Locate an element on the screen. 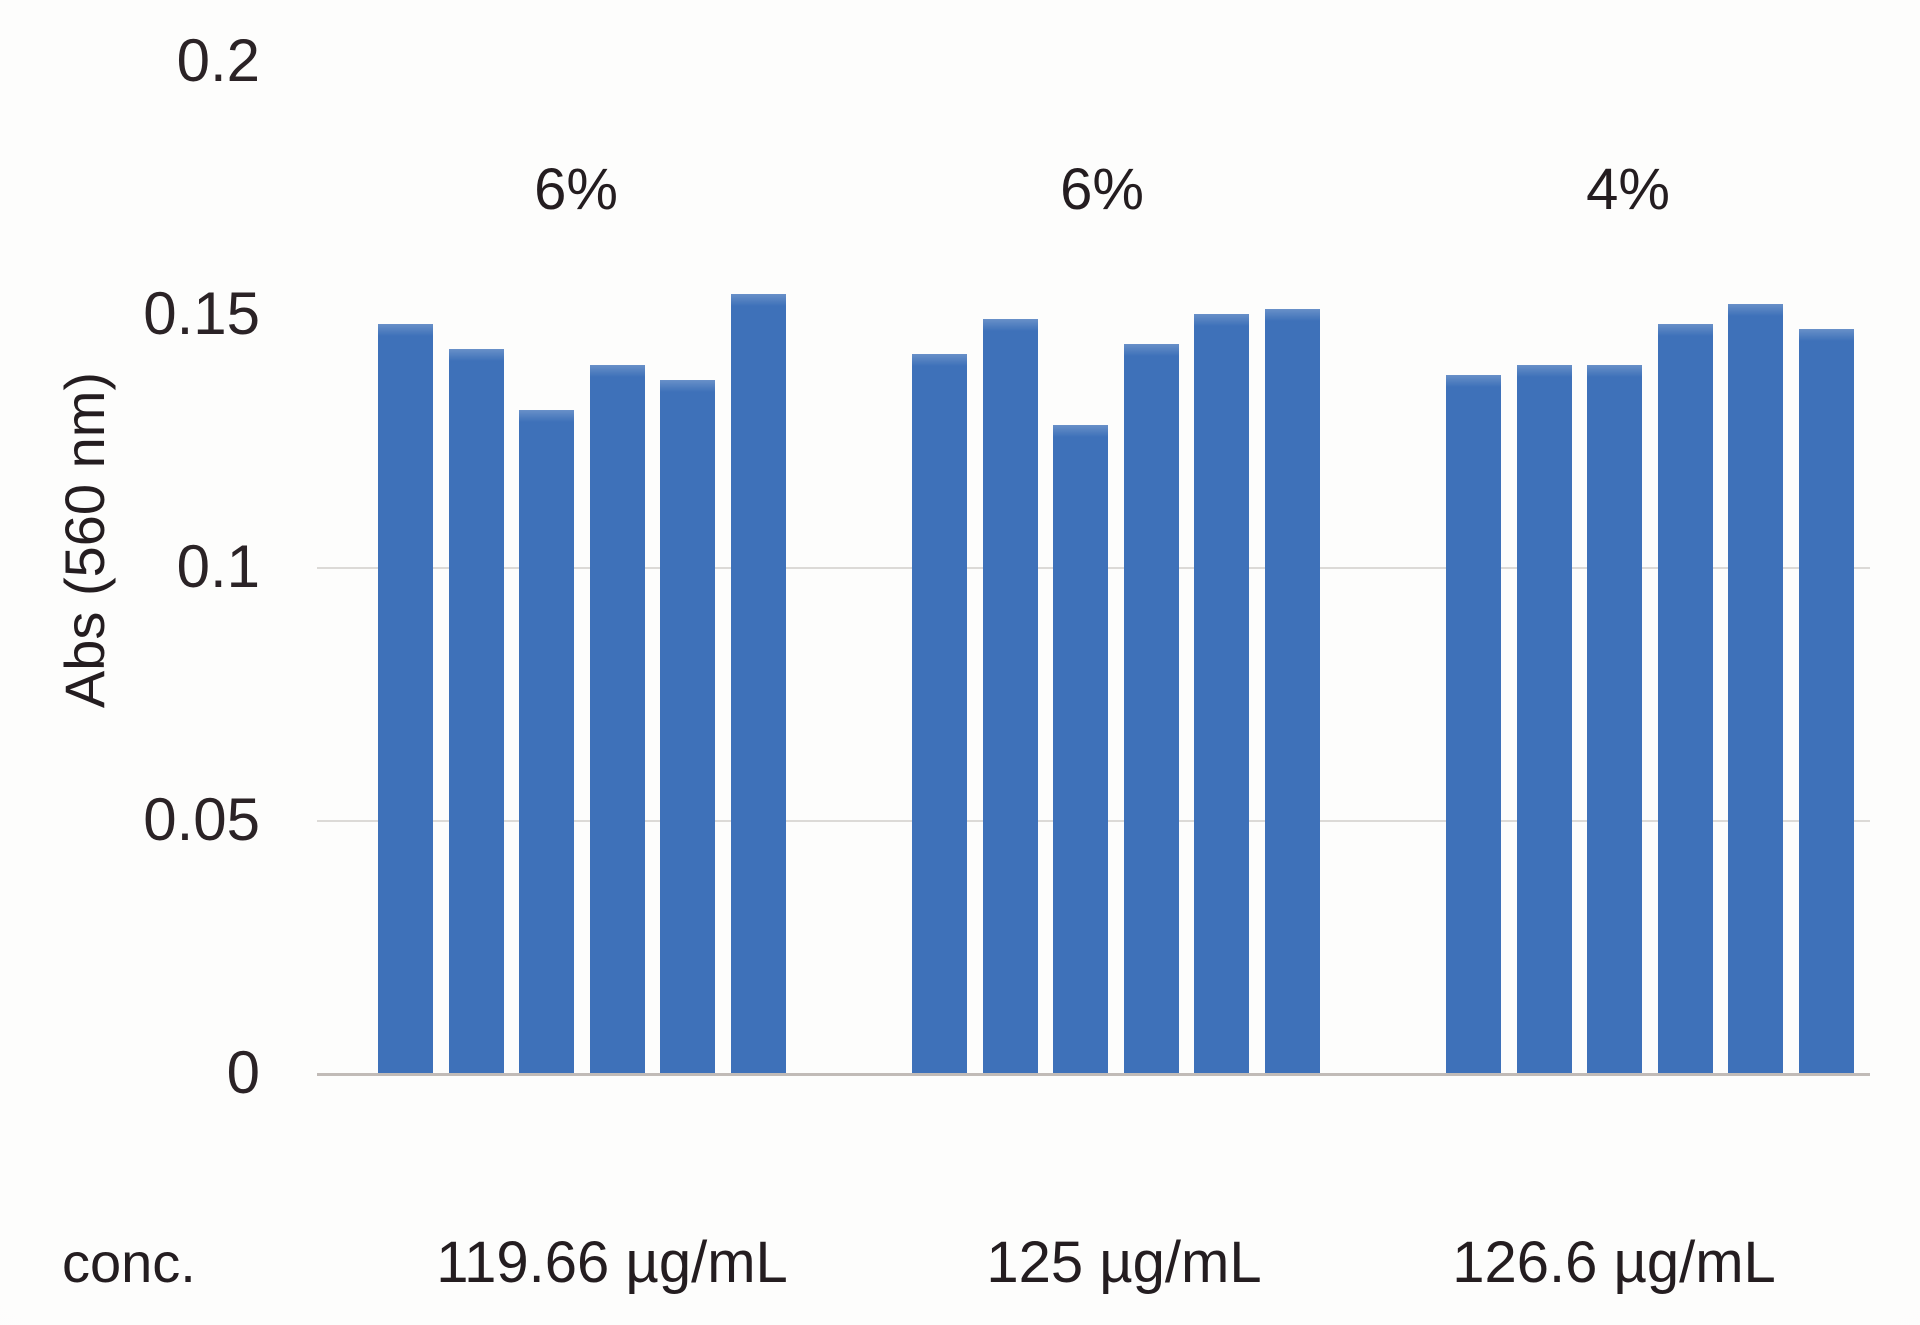 This screenshot has height=1325, width=1920. y-tick-label-0: 0 is located at coordinates (243, 1072).